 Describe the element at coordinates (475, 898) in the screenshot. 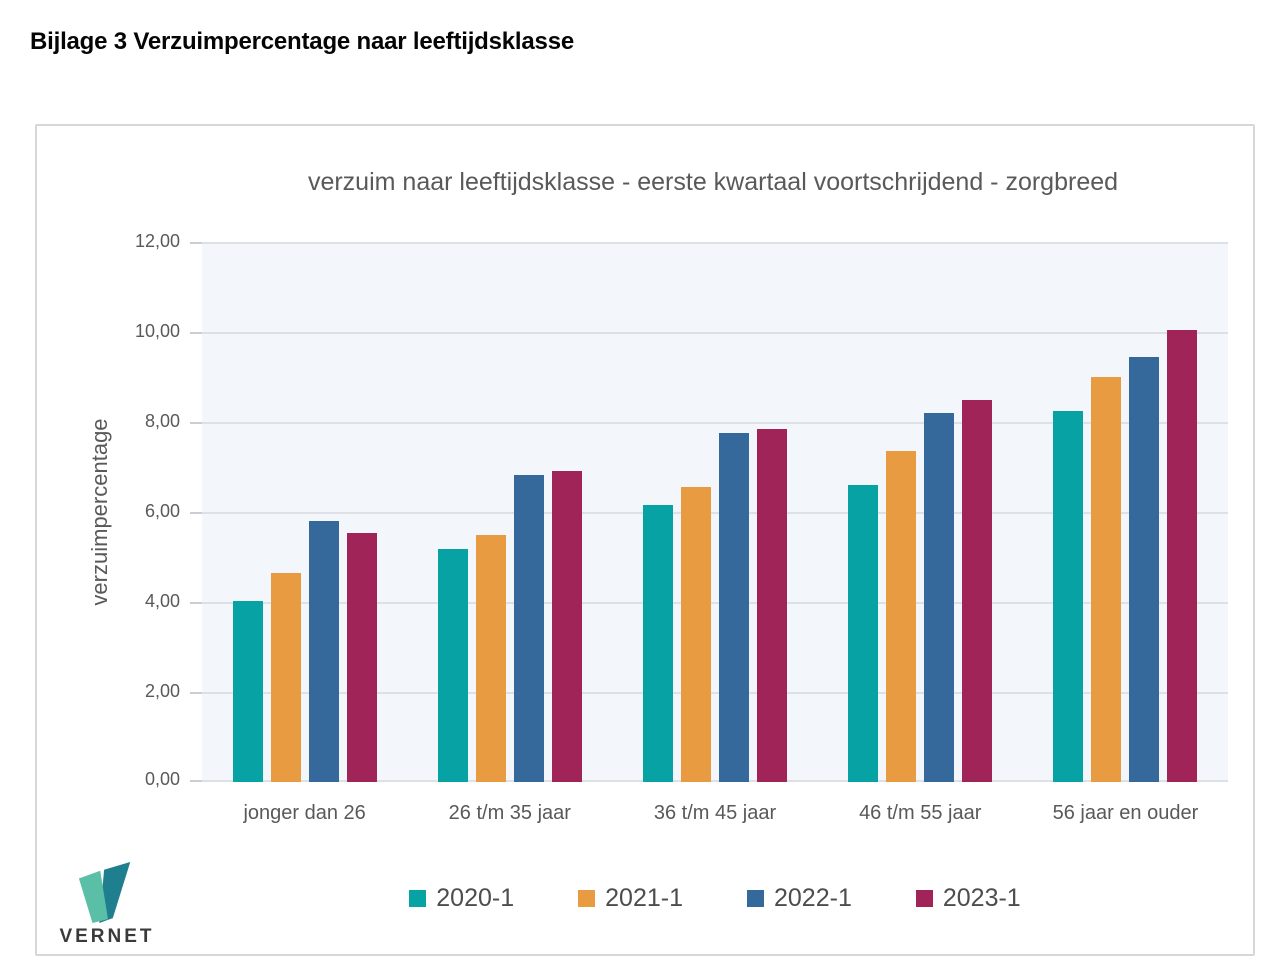

I see `legend-label: 2020-1` at that location.